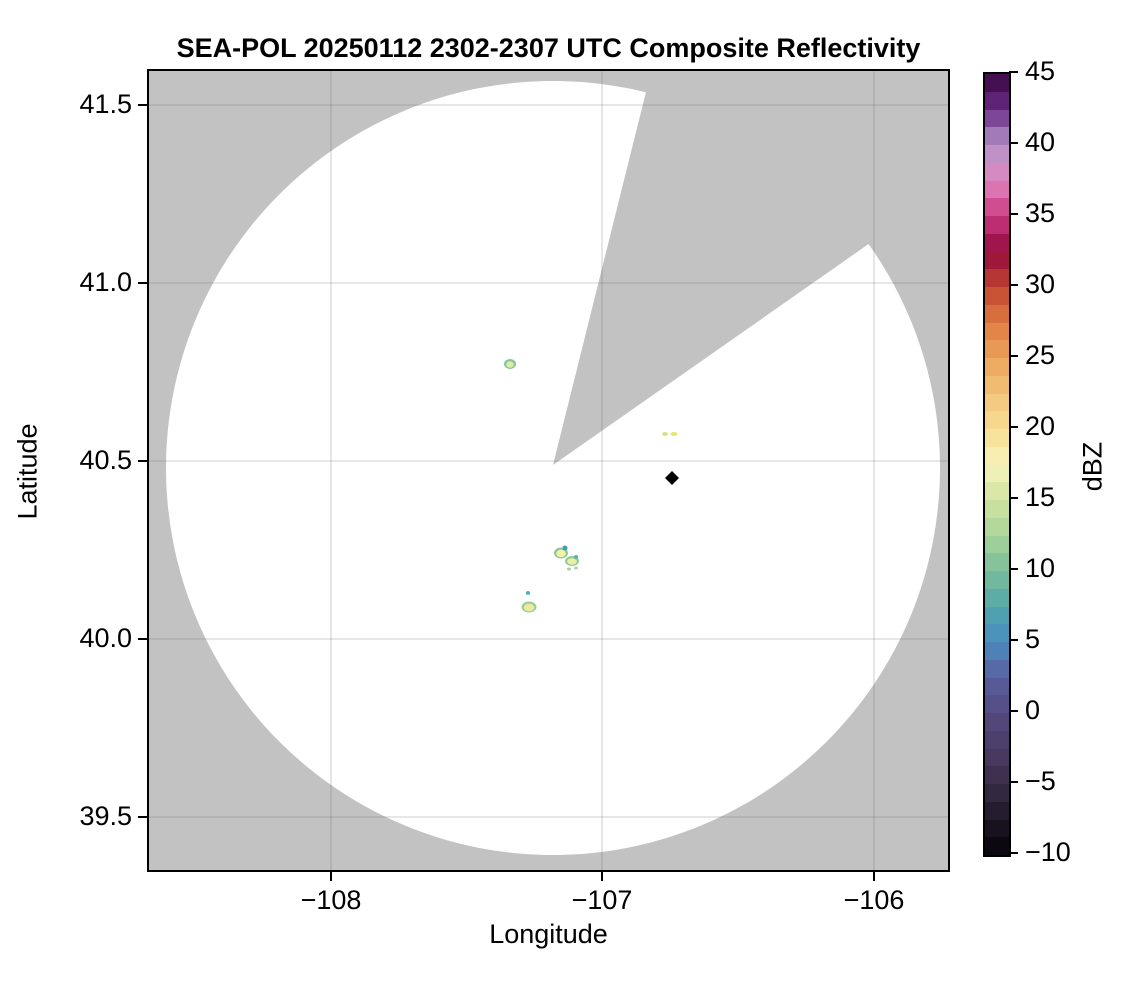 Image resolution: width=1146 pixels, height=990 pixels. I want to click on y-tick-label: 40.5, so click(105, 460).